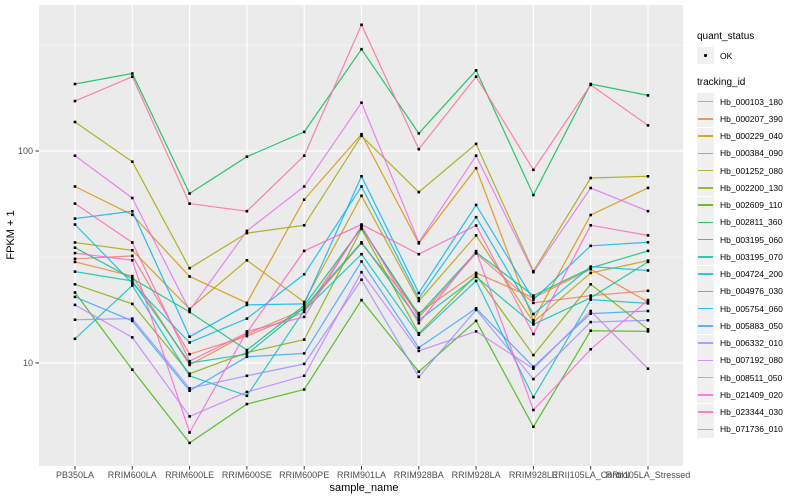 This screenshot has height=500, width=800. I want to click on legend-item-label: Hb_000207_390, so click(751, 118).